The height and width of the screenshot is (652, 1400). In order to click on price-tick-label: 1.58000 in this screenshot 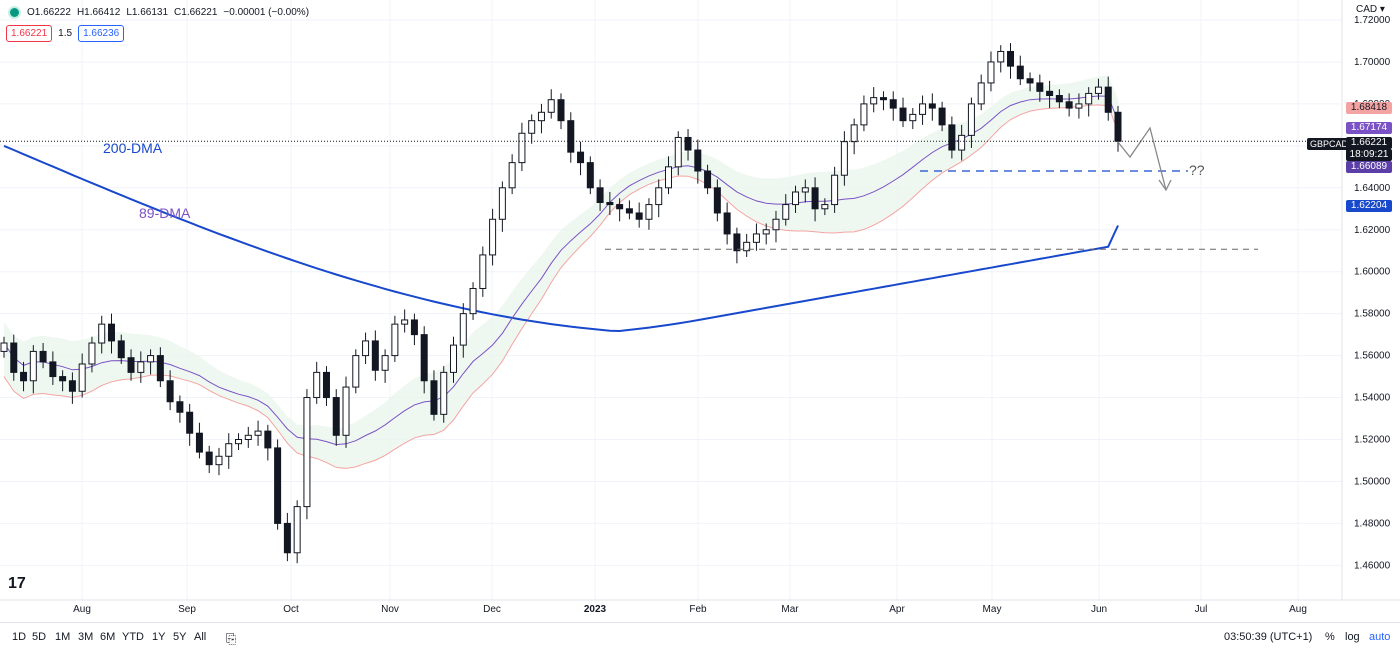, I will do `click(1372, 314)`.